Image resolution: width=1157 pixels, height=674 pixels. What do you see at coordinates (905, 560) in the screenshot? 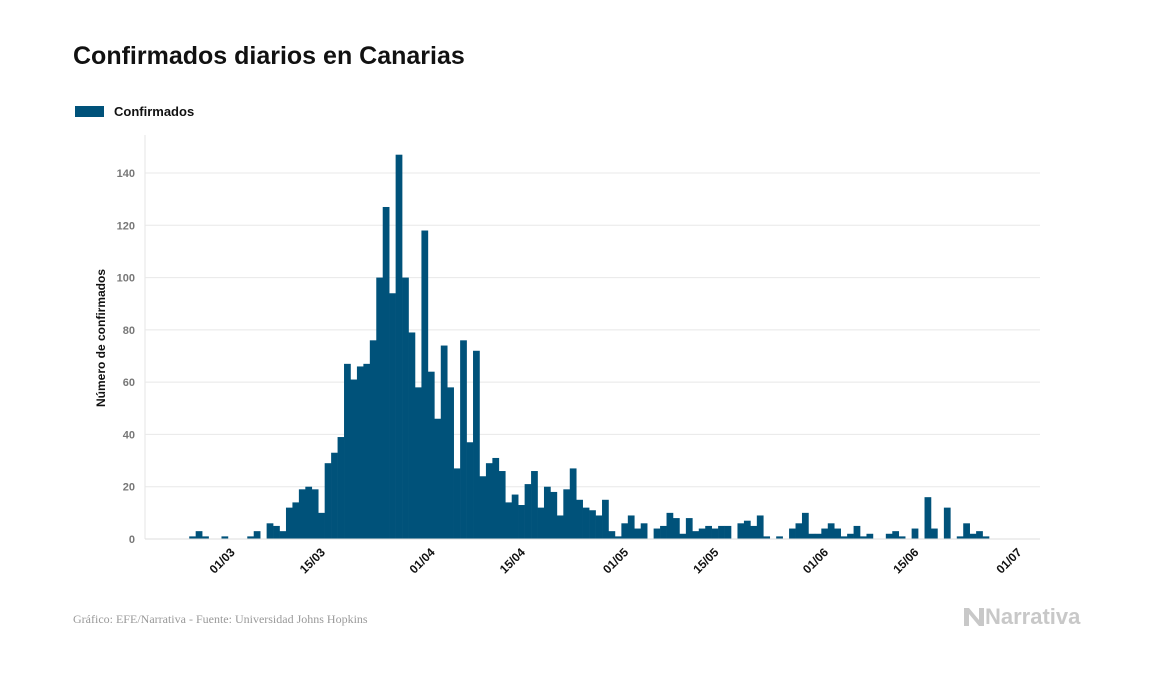
I see `x-tick-label: 15/06` at bounding box center [905, 560].